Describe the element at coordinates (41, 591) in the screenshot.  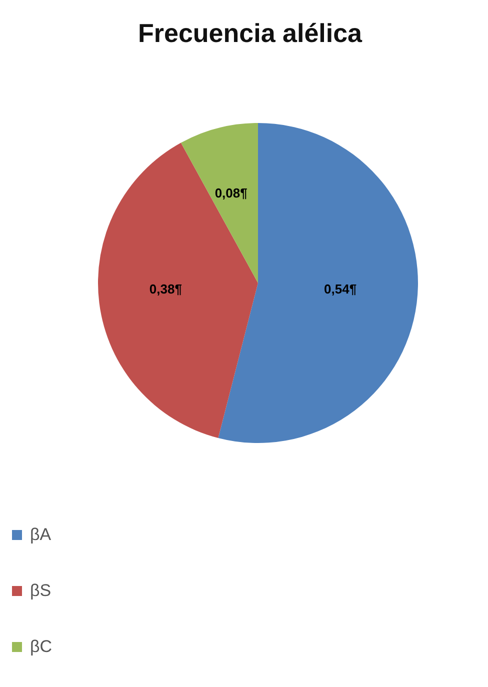
I see `legend-label: βS` at that location.